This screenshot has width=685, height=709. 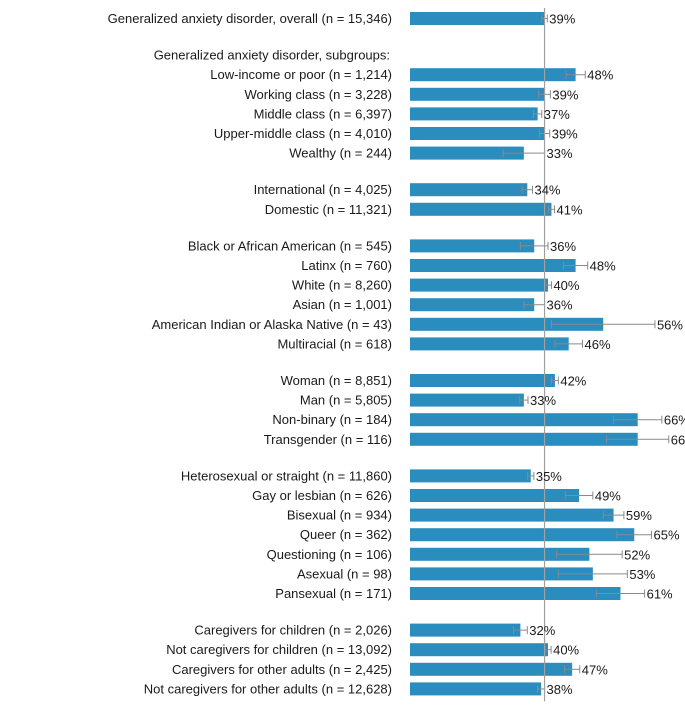 I want to click on category-label: Bisexual (n = 934), so click(x=339, y=515).